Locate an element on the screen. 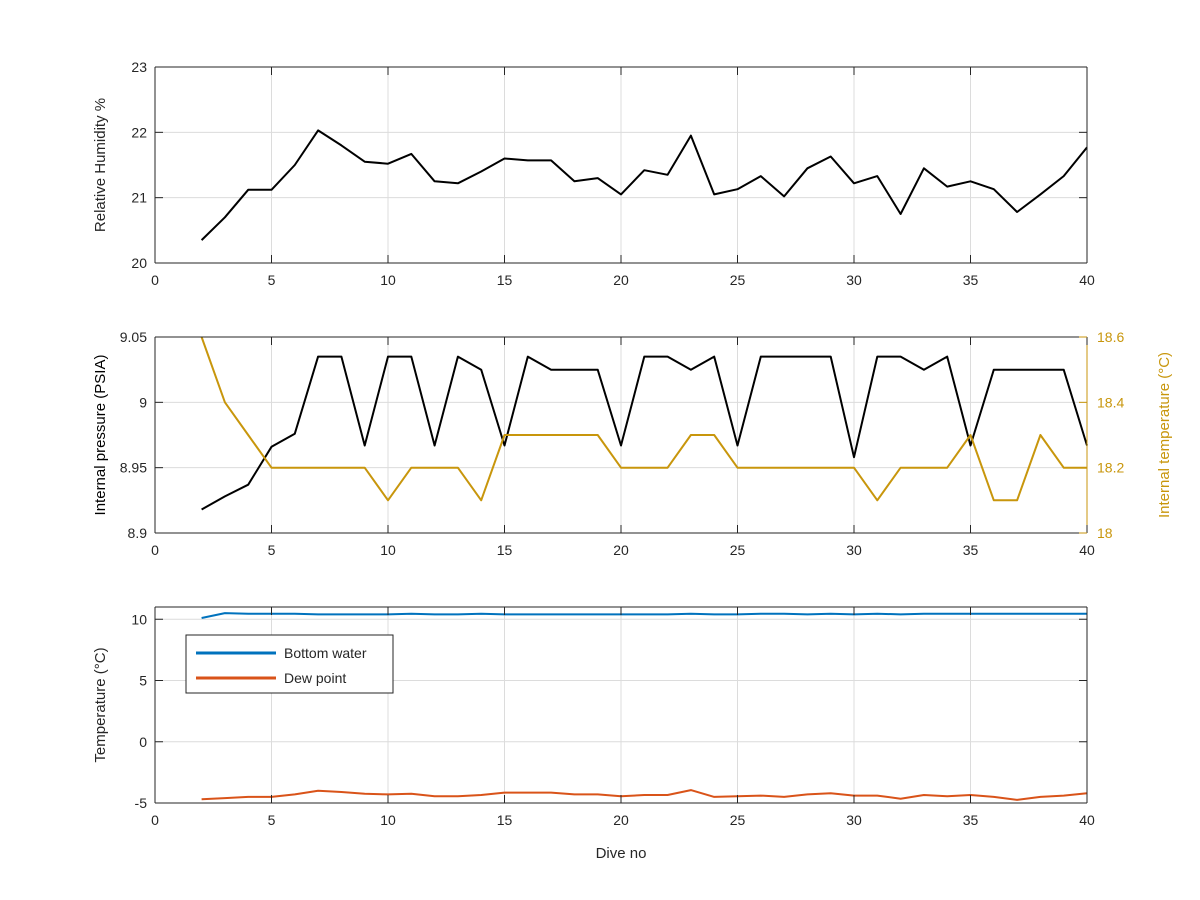  y-tick-label: -5 is located at coordinates (141, 803).